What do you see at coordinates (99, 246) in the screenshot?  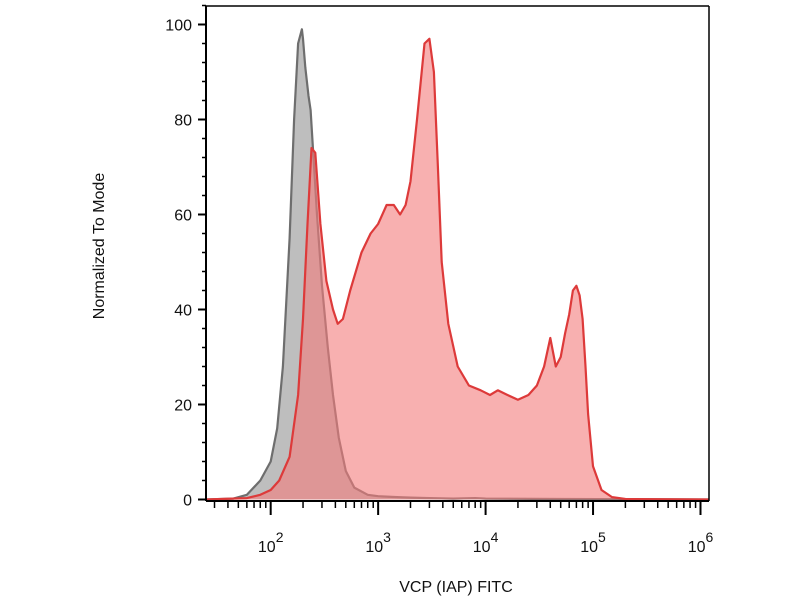 I see `y-axis-label: Normalized To Mode` at bounding box center [99, 246].